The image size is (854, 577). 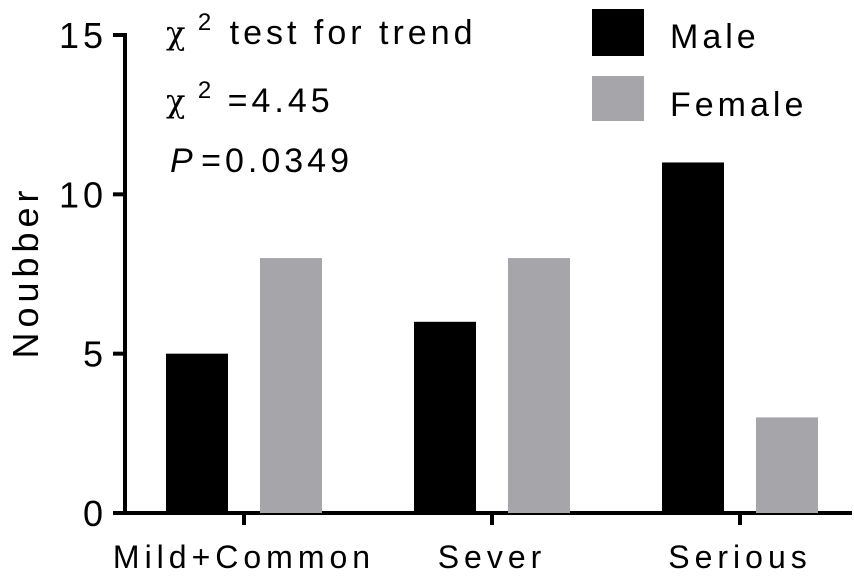 What do you see at coordinates (715, 37) in the screenshot?
I see `legend-label-male: Male` at bounding box center [715, 37].